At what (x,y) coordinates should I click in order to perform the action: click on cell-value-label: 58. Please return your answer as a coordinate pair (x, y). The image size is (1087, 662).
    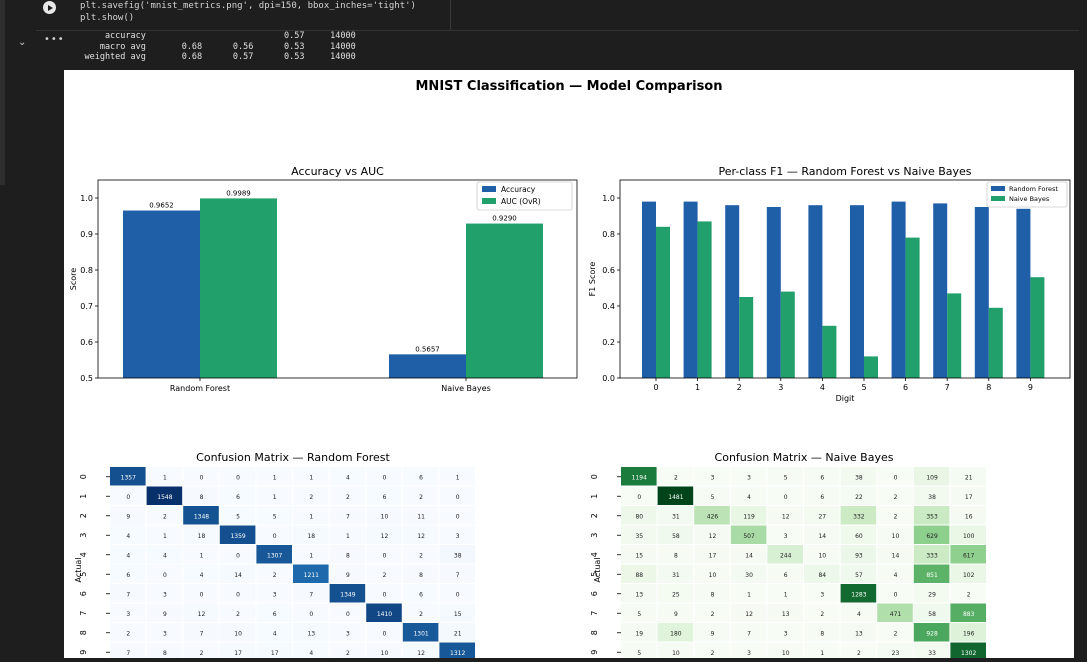
    Looking at the image, I should click on (676, 536).